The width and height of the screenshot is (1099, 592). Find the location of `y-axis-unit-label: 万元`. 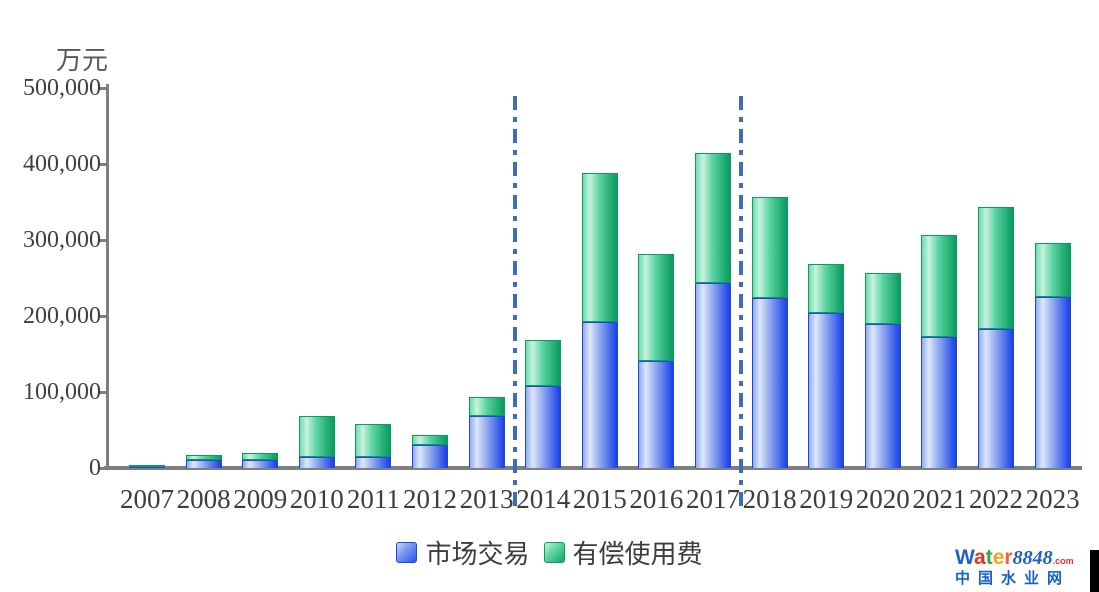

y-axis-unit-label: 万元 is located at coordinates (82, 60).